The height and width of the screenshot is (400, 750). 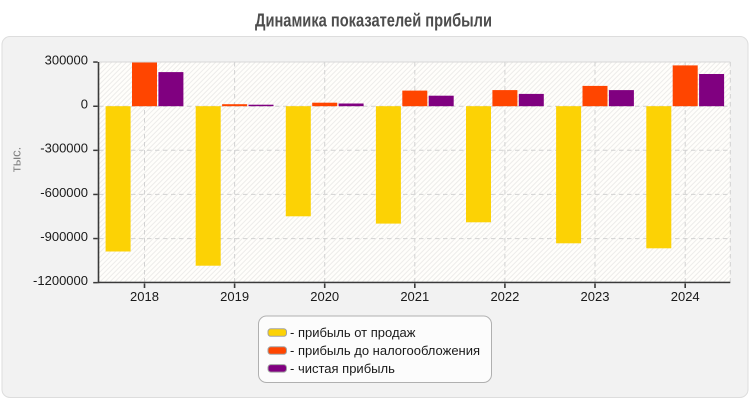 I want to click on svg-text: тыс., so click(x=16, y=159).